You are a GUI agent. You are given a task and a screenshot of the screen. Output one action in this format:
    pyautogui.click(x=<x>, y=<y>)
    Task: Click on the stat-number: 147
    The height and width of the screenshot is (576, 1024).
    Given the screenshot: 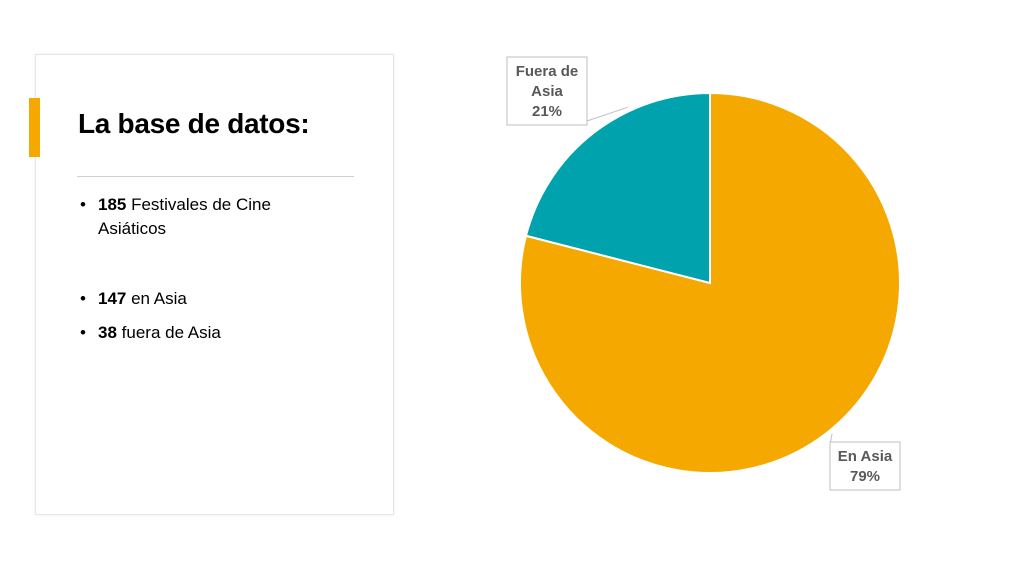 What is the action you would take?
    pyautogui.click(x=112, y=298)
    